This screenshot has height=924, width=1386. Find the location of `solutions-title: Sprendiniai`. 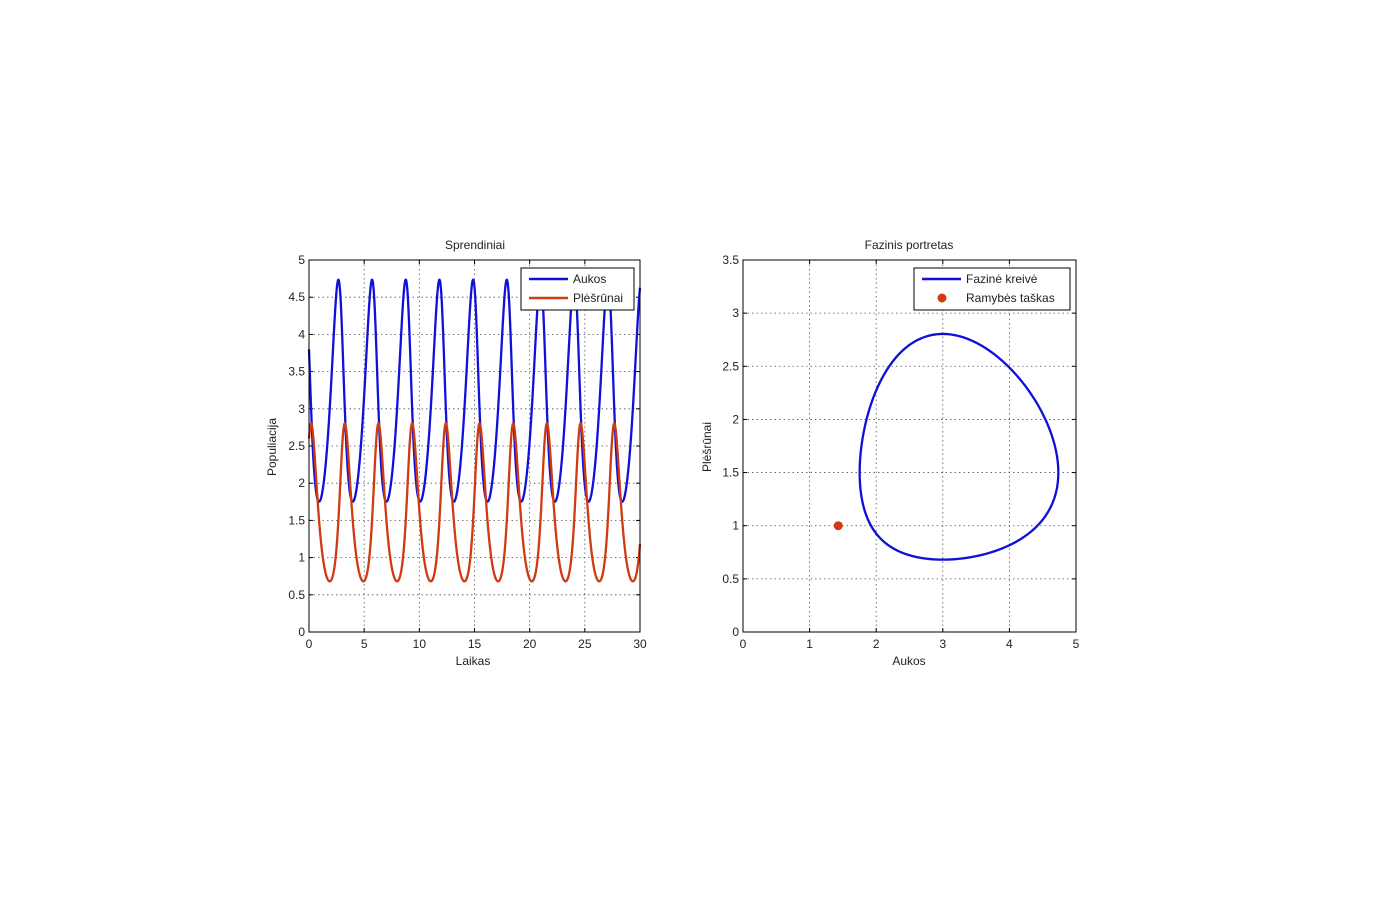

solutions-title: Sprendiniai is located at coordinates (475, 245).